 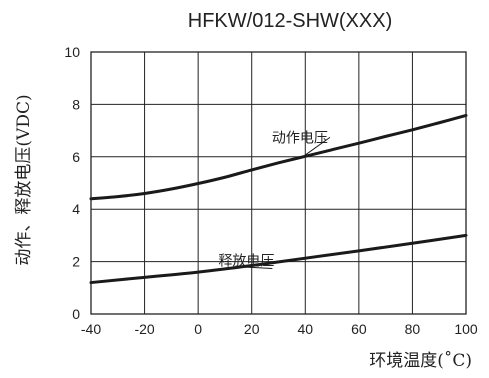 I want to click on x-tick-label: 20, so click(x=252, y=329).